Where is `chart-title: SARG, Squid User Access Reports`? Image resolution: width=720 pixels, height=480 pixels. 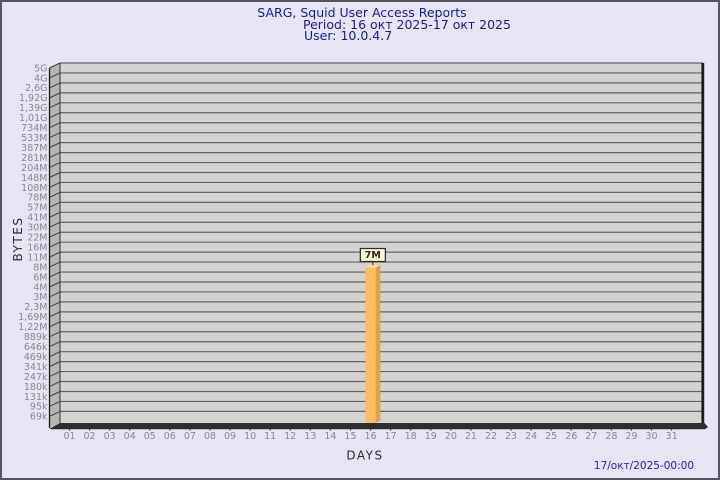 chart-title: SARG, Squid User Access Reports is located at coordinates (362, 12).